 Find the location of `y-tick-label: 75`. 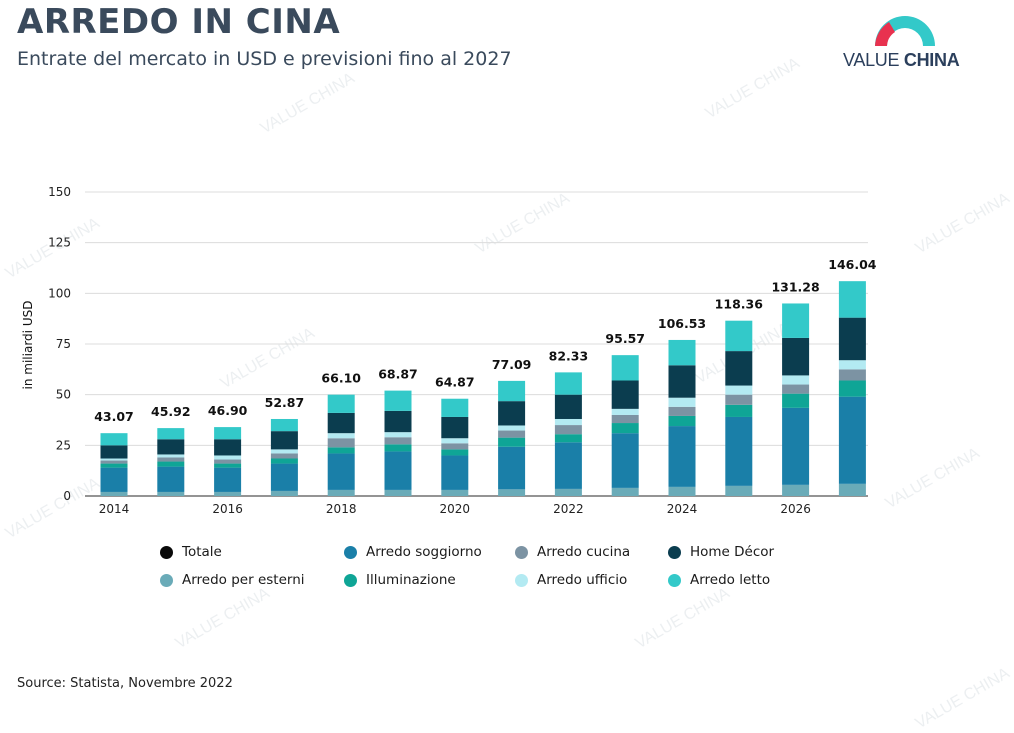

y-tick-label: 75 is located at coordinates (63, 344).